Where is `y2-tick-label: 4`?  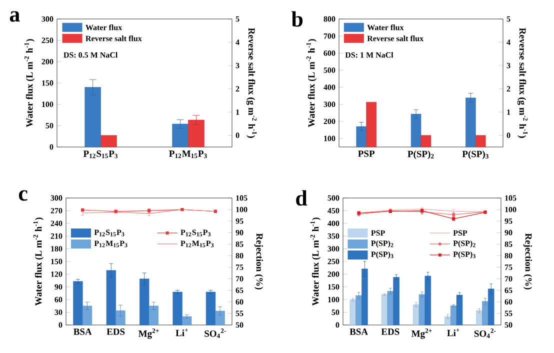 y2-tick-label: 4 is located at coordinates (238, 42).